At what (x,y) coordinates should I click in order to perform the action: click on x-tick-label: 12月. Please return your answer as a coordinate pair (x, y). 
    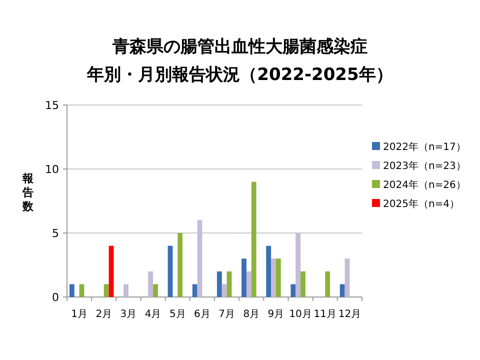
    Looking at the image, I should click on (350, 314).